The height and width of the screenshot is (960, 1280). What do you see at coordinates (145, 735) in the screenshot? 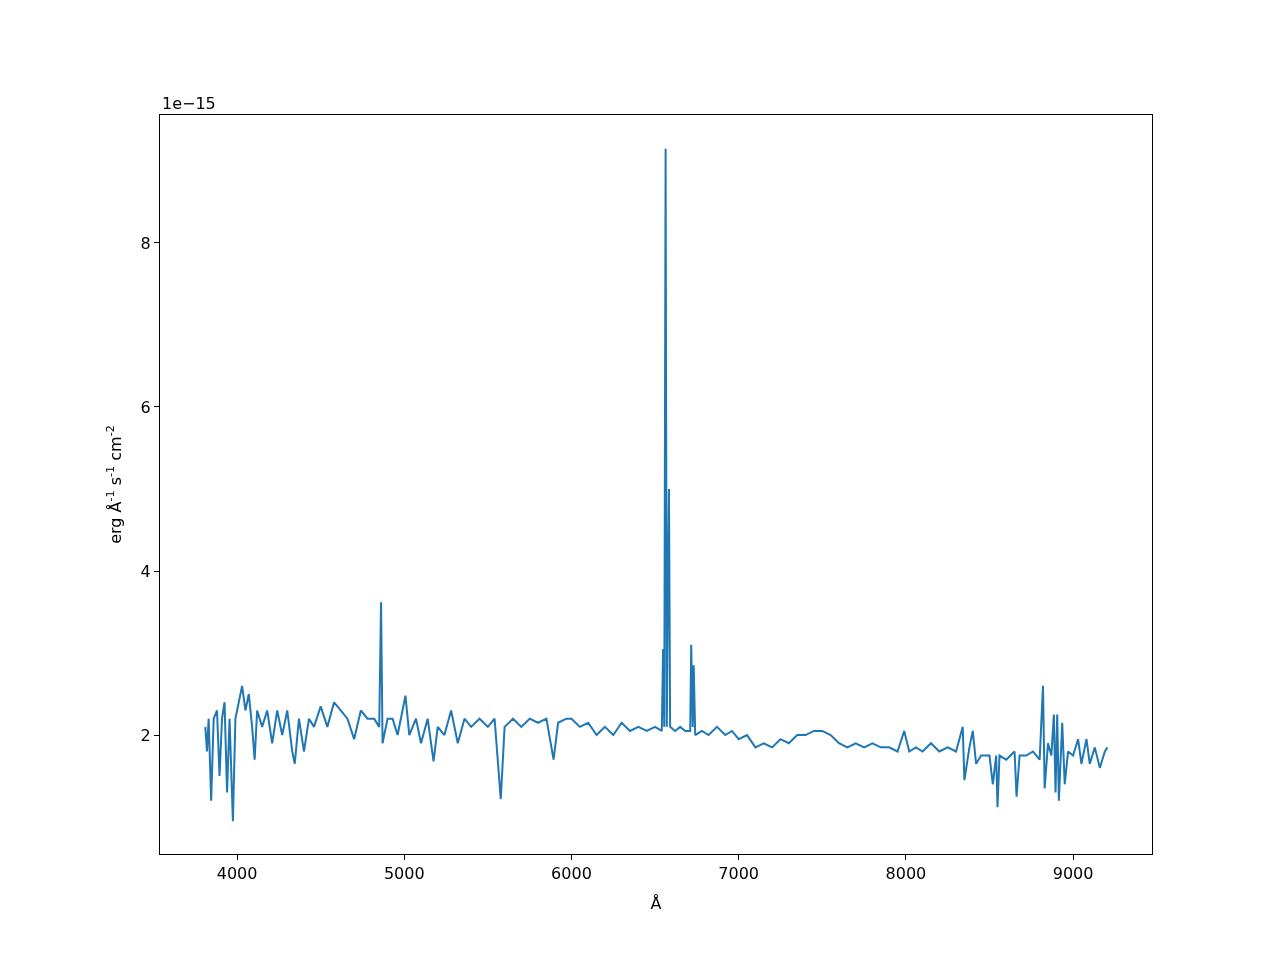
I see `y-tick-label: 2` at bounding box center [145, 735].